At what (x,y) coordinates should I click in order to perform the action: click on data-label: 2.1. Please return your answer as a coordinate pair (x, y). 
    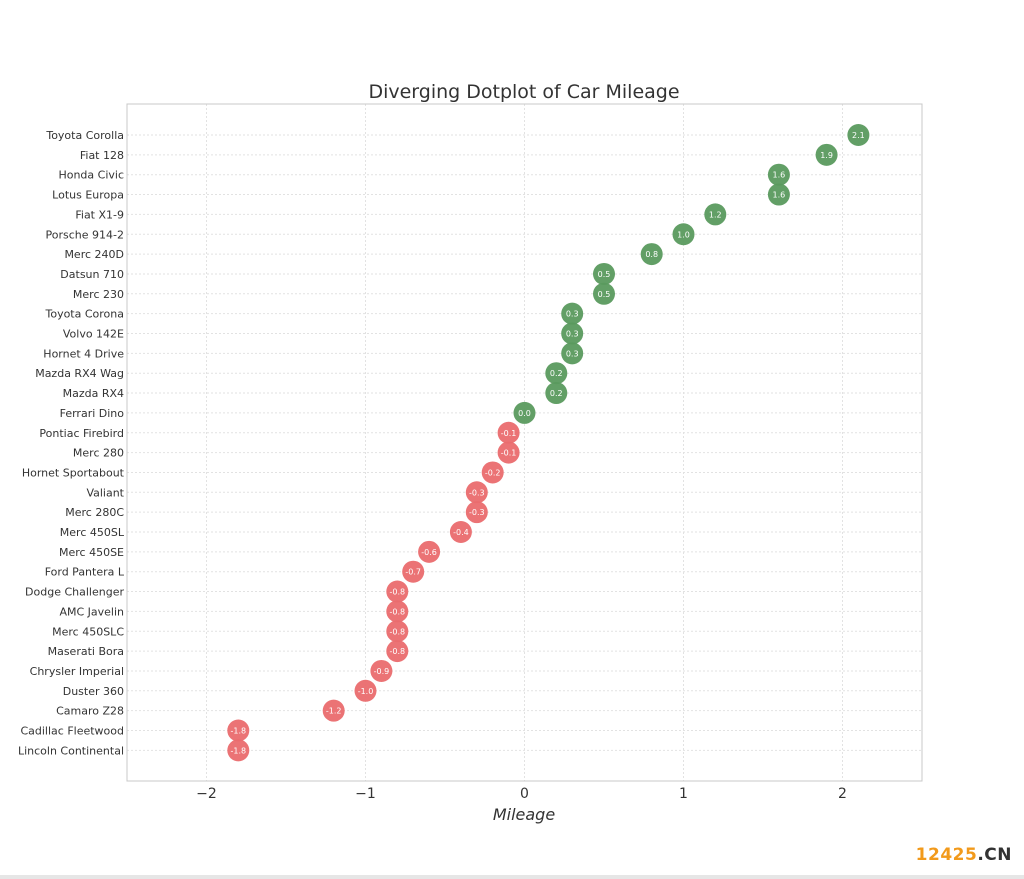
    Looking at the image, I should click on (858, 135).